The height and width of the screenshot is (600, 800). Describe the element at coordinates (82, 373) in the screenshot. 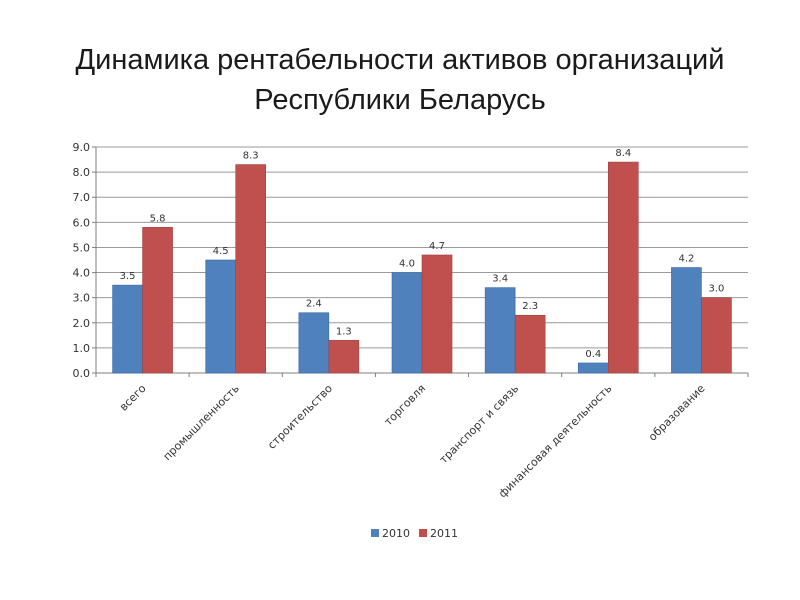

I see `y-tick-label: 0.0` at that location.